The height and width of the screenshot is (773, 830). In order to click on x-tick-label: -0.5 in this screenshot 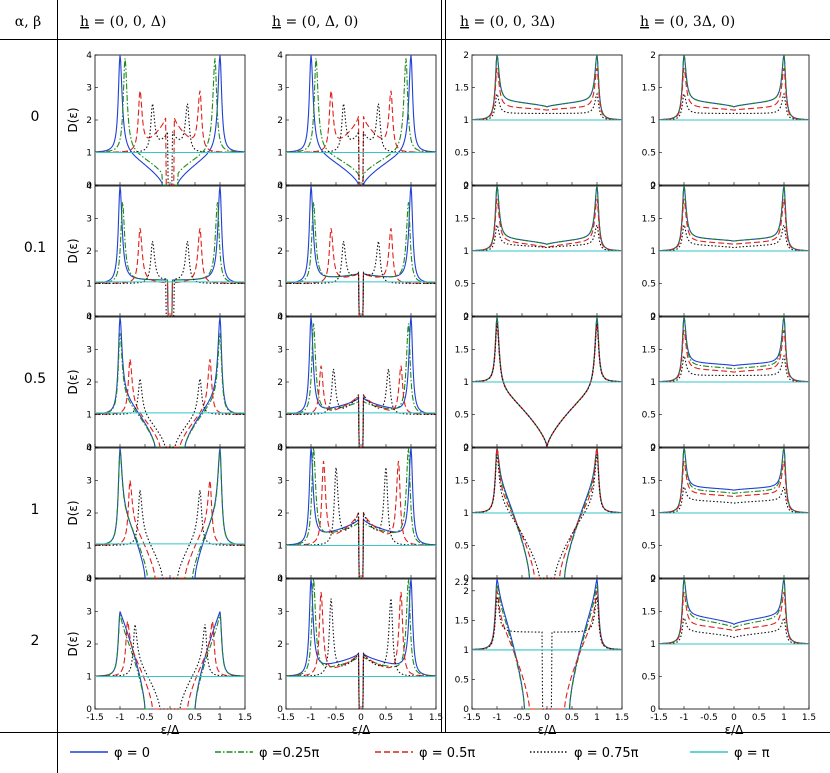, I will do `click(522, 718)`.